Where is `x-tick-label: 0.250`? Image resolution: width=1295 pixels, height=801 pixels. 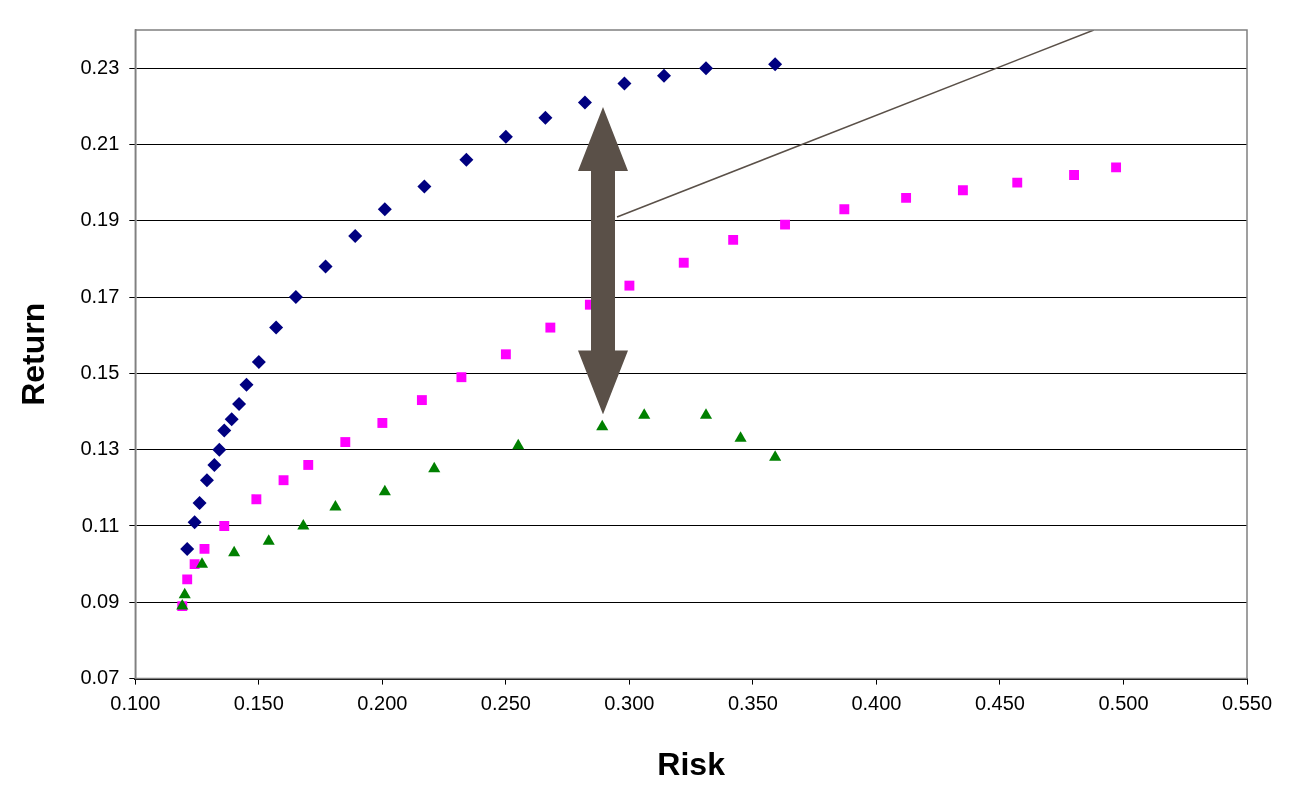 x-tick-label: 0.250 is located at coordinates (505, 703).